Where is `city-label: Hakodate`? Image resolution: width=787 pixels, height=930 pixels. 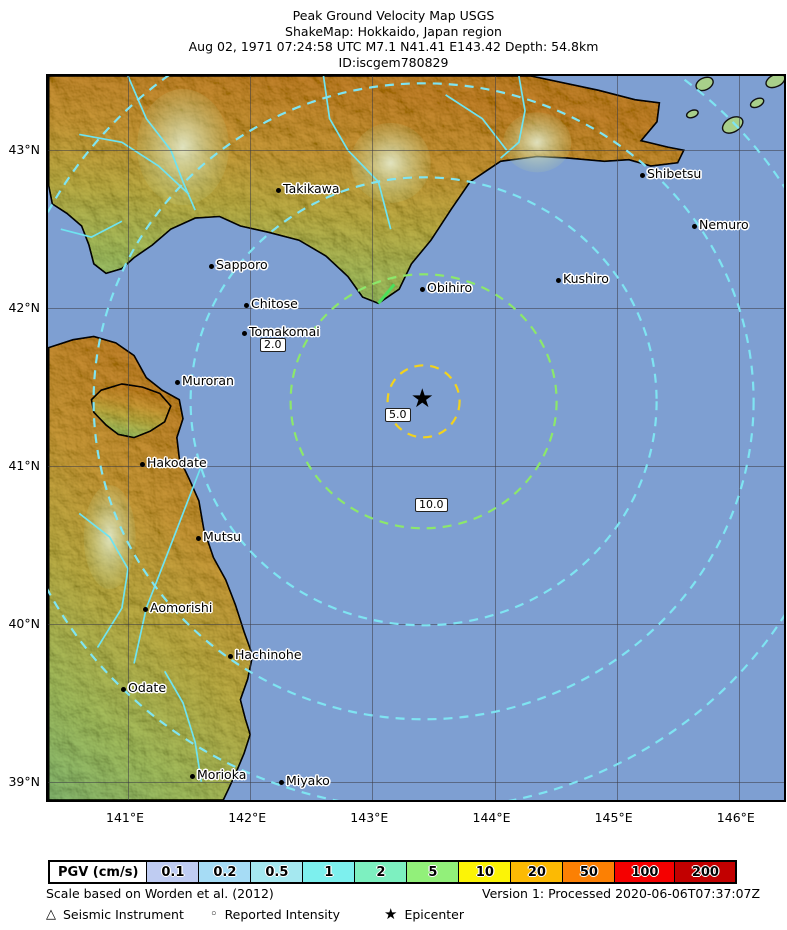
city-label: Hakodate is located at coordinates (177, 462).